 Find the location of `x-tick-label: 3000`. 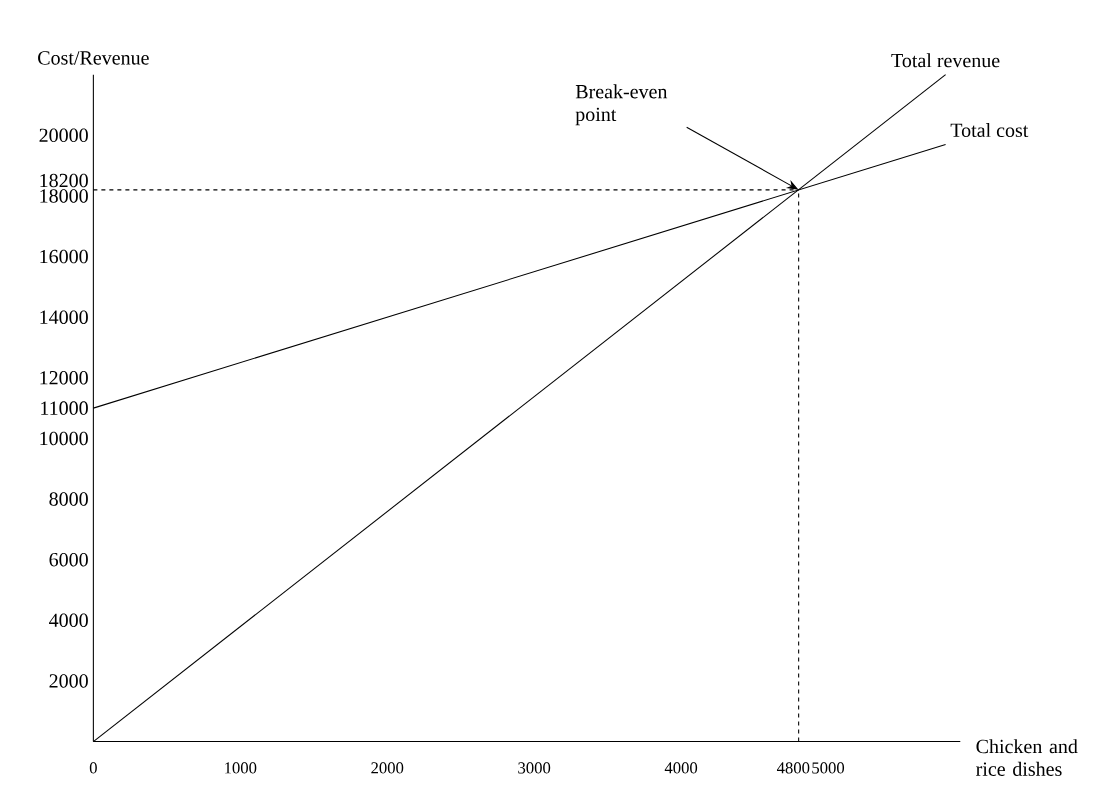

x-tick-label: 3000 is located at coordinates (534, 768).